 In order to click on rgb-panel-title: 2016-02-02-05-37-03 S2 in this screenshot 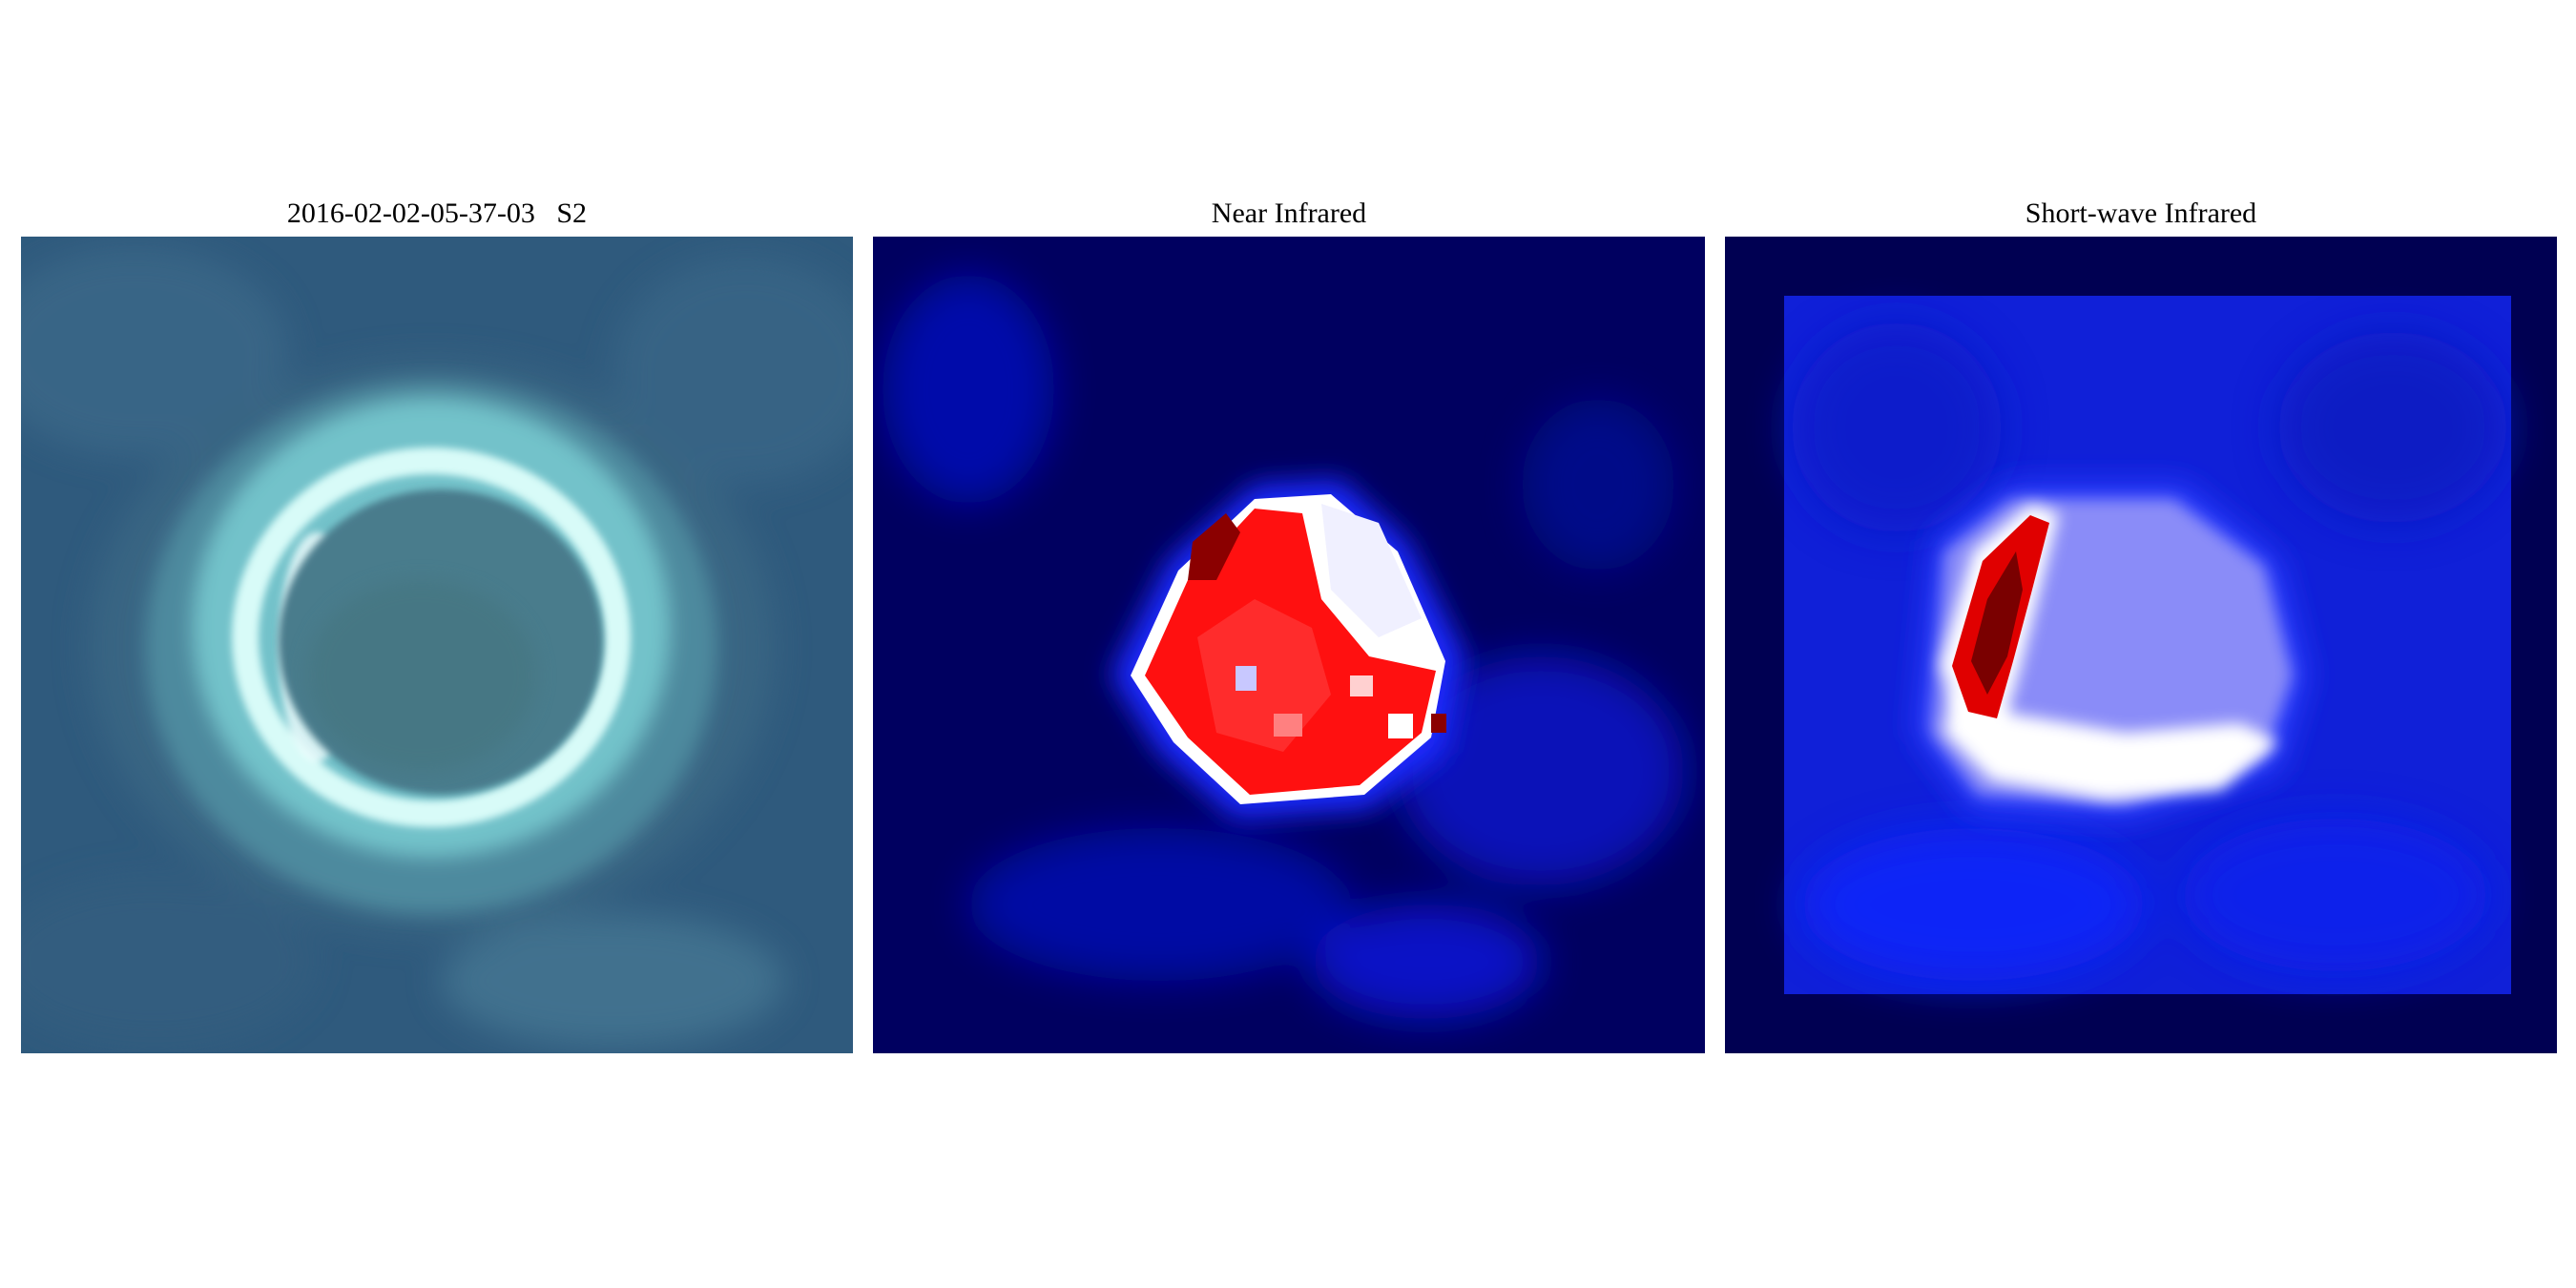, I will do `click(437, 213)`.